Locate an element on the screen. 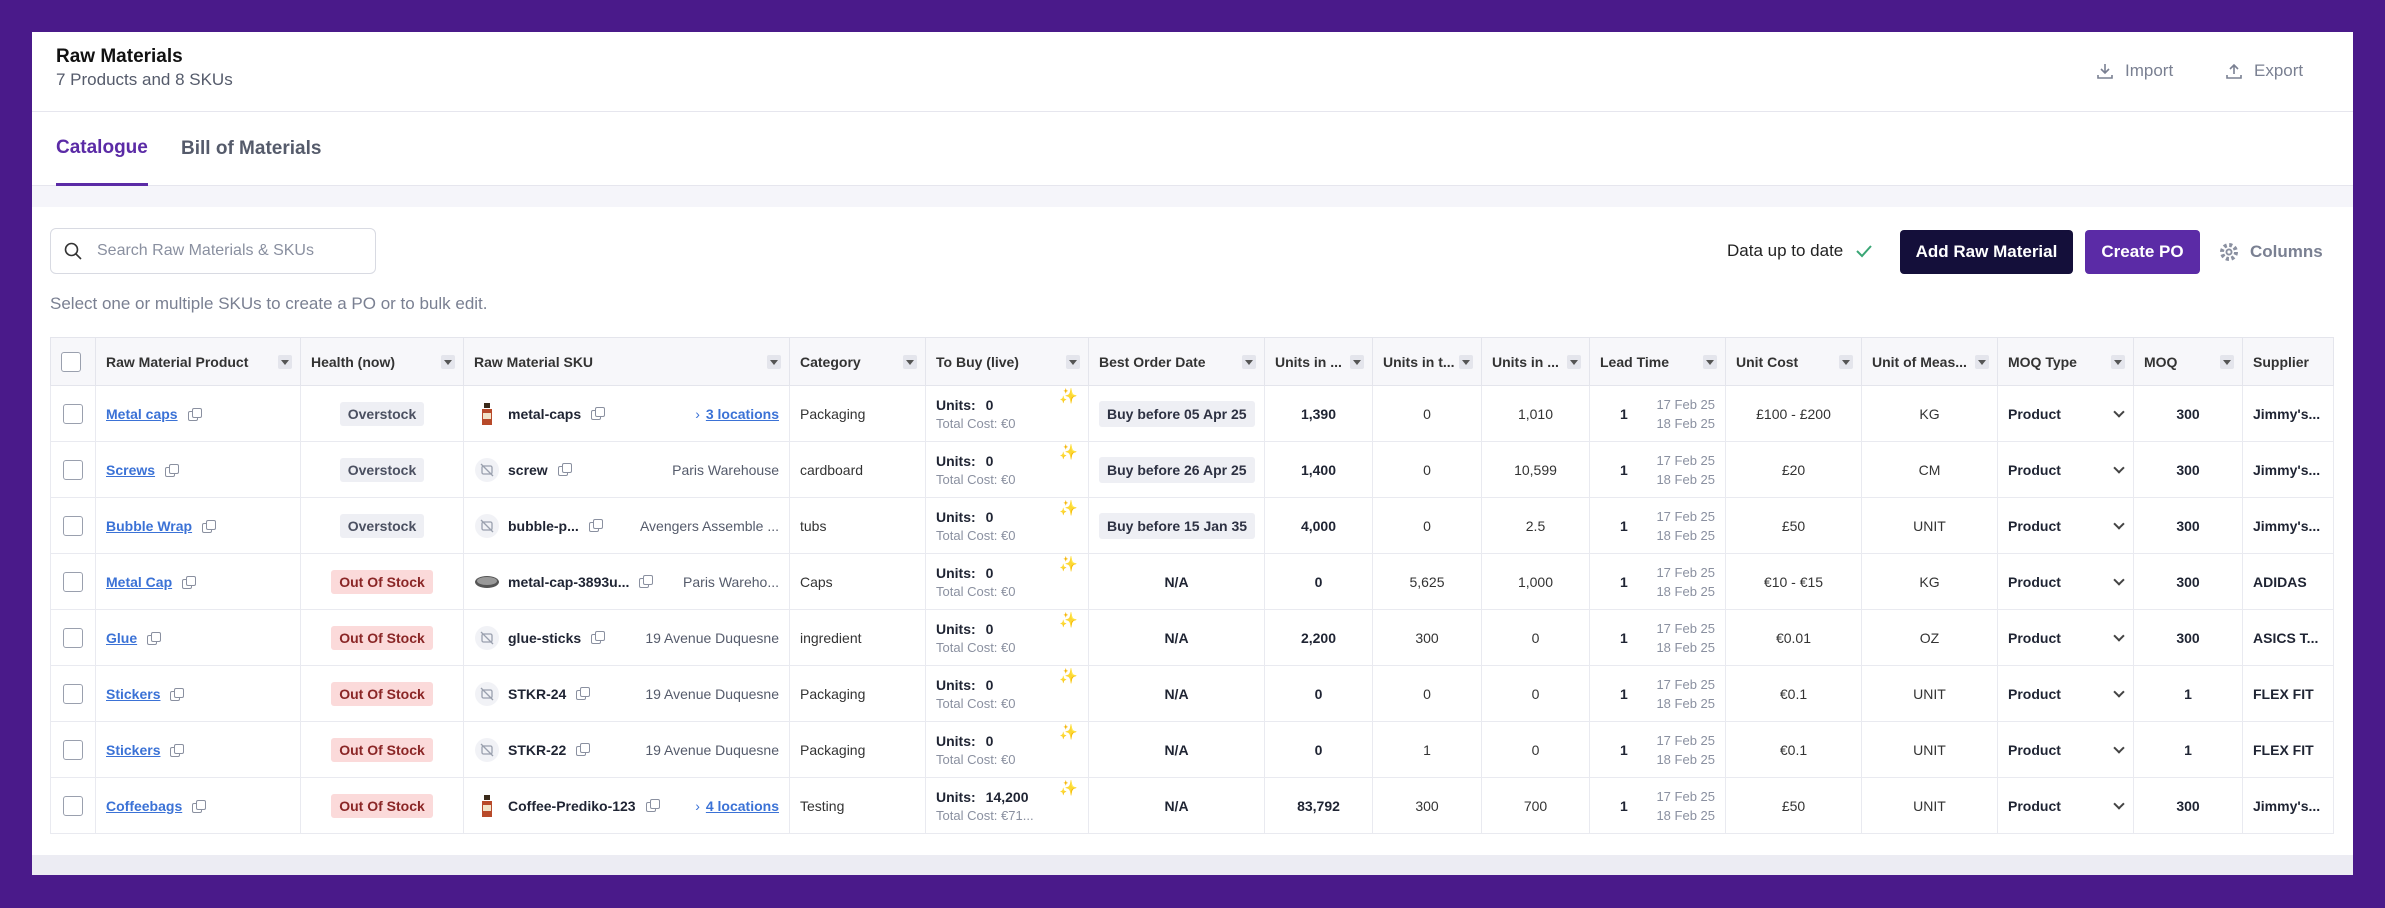  column-header: Raw Material SKU is located at coordinates (626, 361).